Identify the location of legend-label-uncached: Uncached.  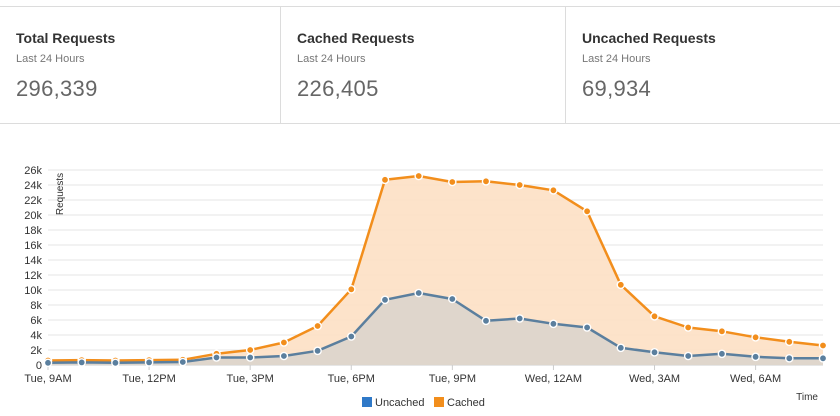
(400, 403).